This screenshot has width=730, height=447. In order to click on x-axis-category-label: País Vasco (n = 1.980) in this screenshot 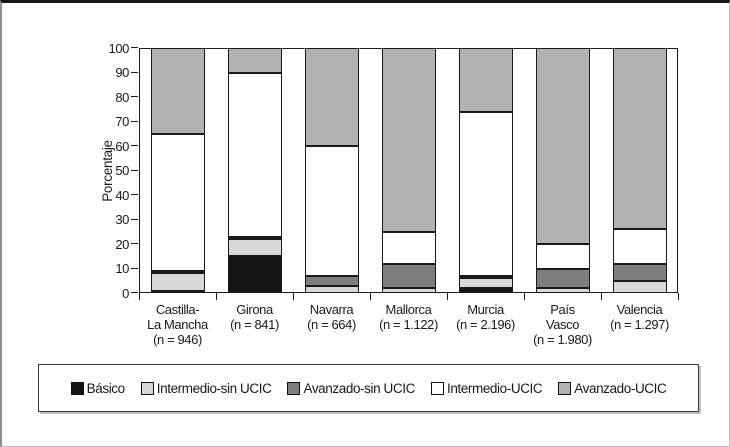, I will do `click(563, 324)`.